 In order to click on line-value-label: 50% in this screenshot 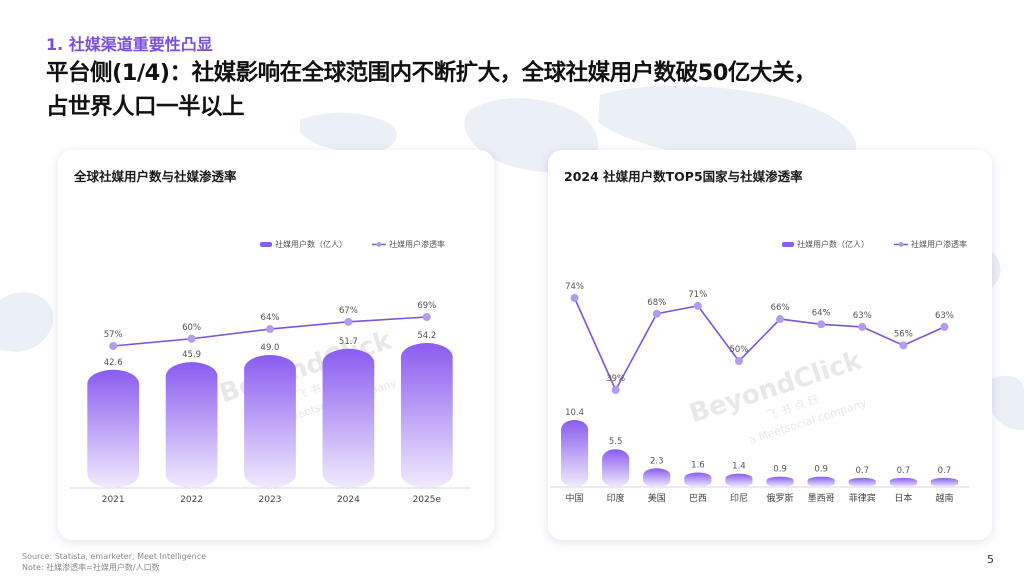, I will do `click(738, 350)`.